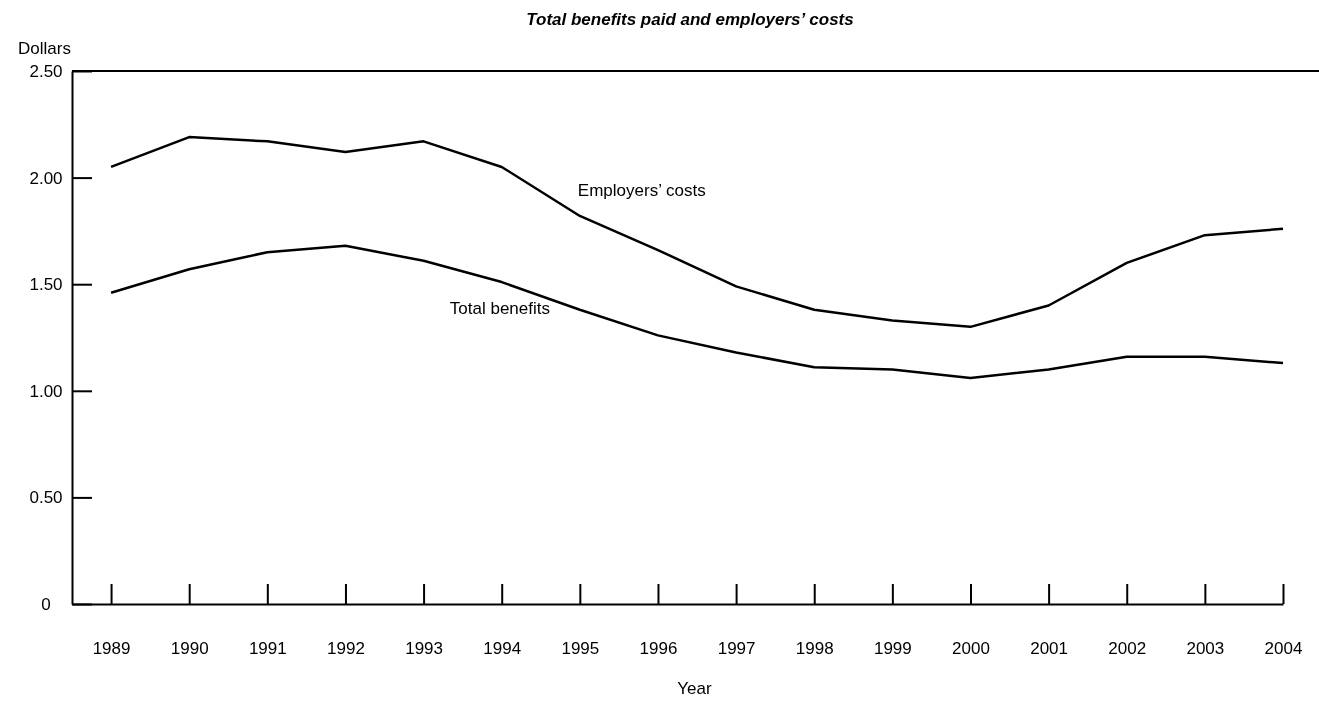 This screenshot has height=702, width=1319. Describe the element at coordinates (500, 308) in the screenshot. I see `series-label: Total benefits` at that location.